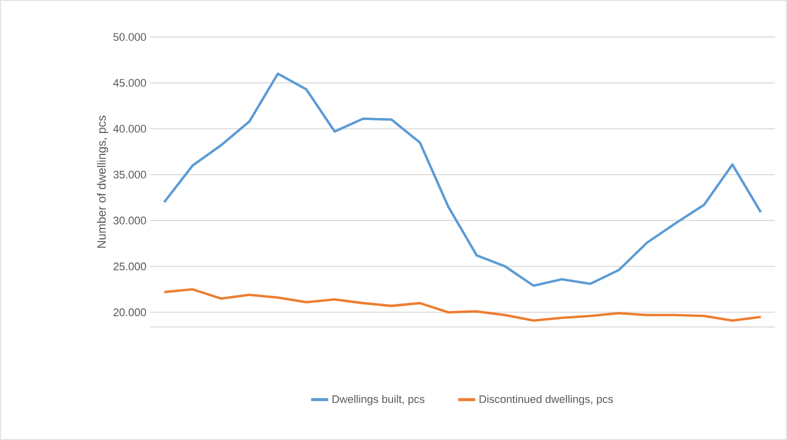 This screenshot has height=440, width=787. Describe the element at coordinates (546, 400) in the screenshot. I see `legend-label: Discontinued dwellings, pcs` at that location.